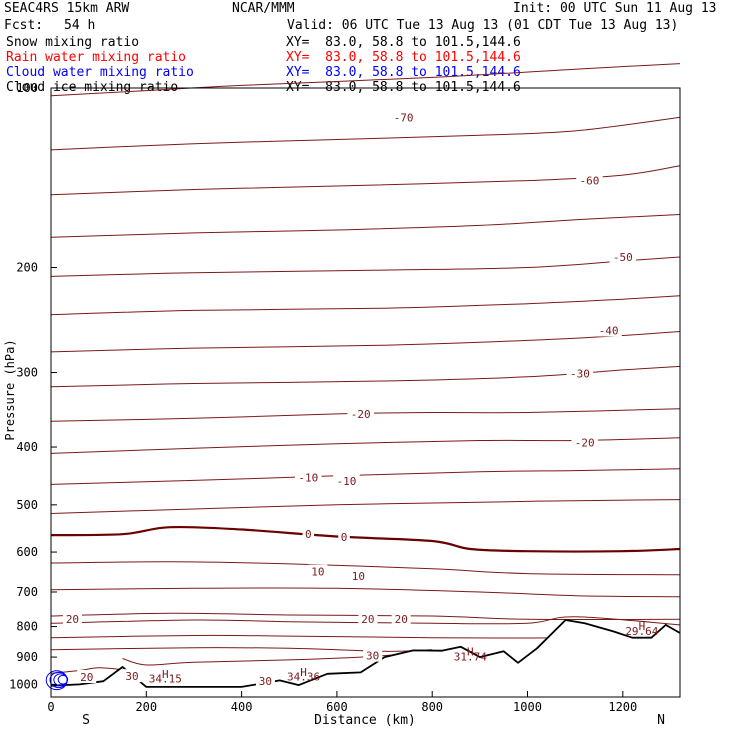 This screenshot has height=740, width=740. What do you see at coordinates (403, 57) in the screenshot?
I see `legend-rain-xy: XY= 83.0, 58.8 to 101.5,144.6` at bounding box center [403, 57].